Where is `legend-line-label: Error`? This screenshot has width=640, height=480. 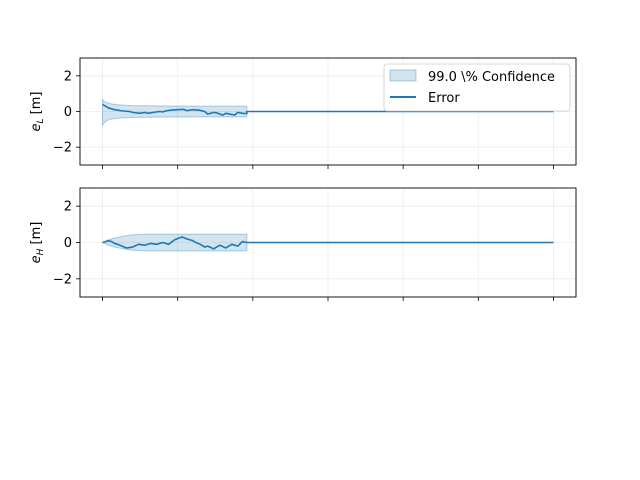
legend-line-label: Error is located at coordinates (444, 98).